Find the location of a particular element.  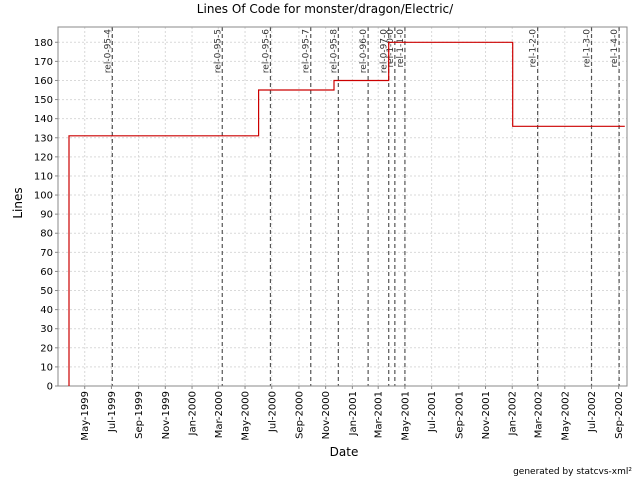

y-tick-label: 60 is located at coordinates (46, 272).